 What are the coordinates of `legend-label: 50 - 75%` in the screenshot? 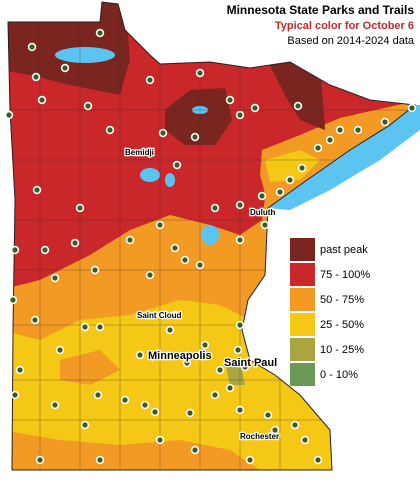 It's located at (342, 300).